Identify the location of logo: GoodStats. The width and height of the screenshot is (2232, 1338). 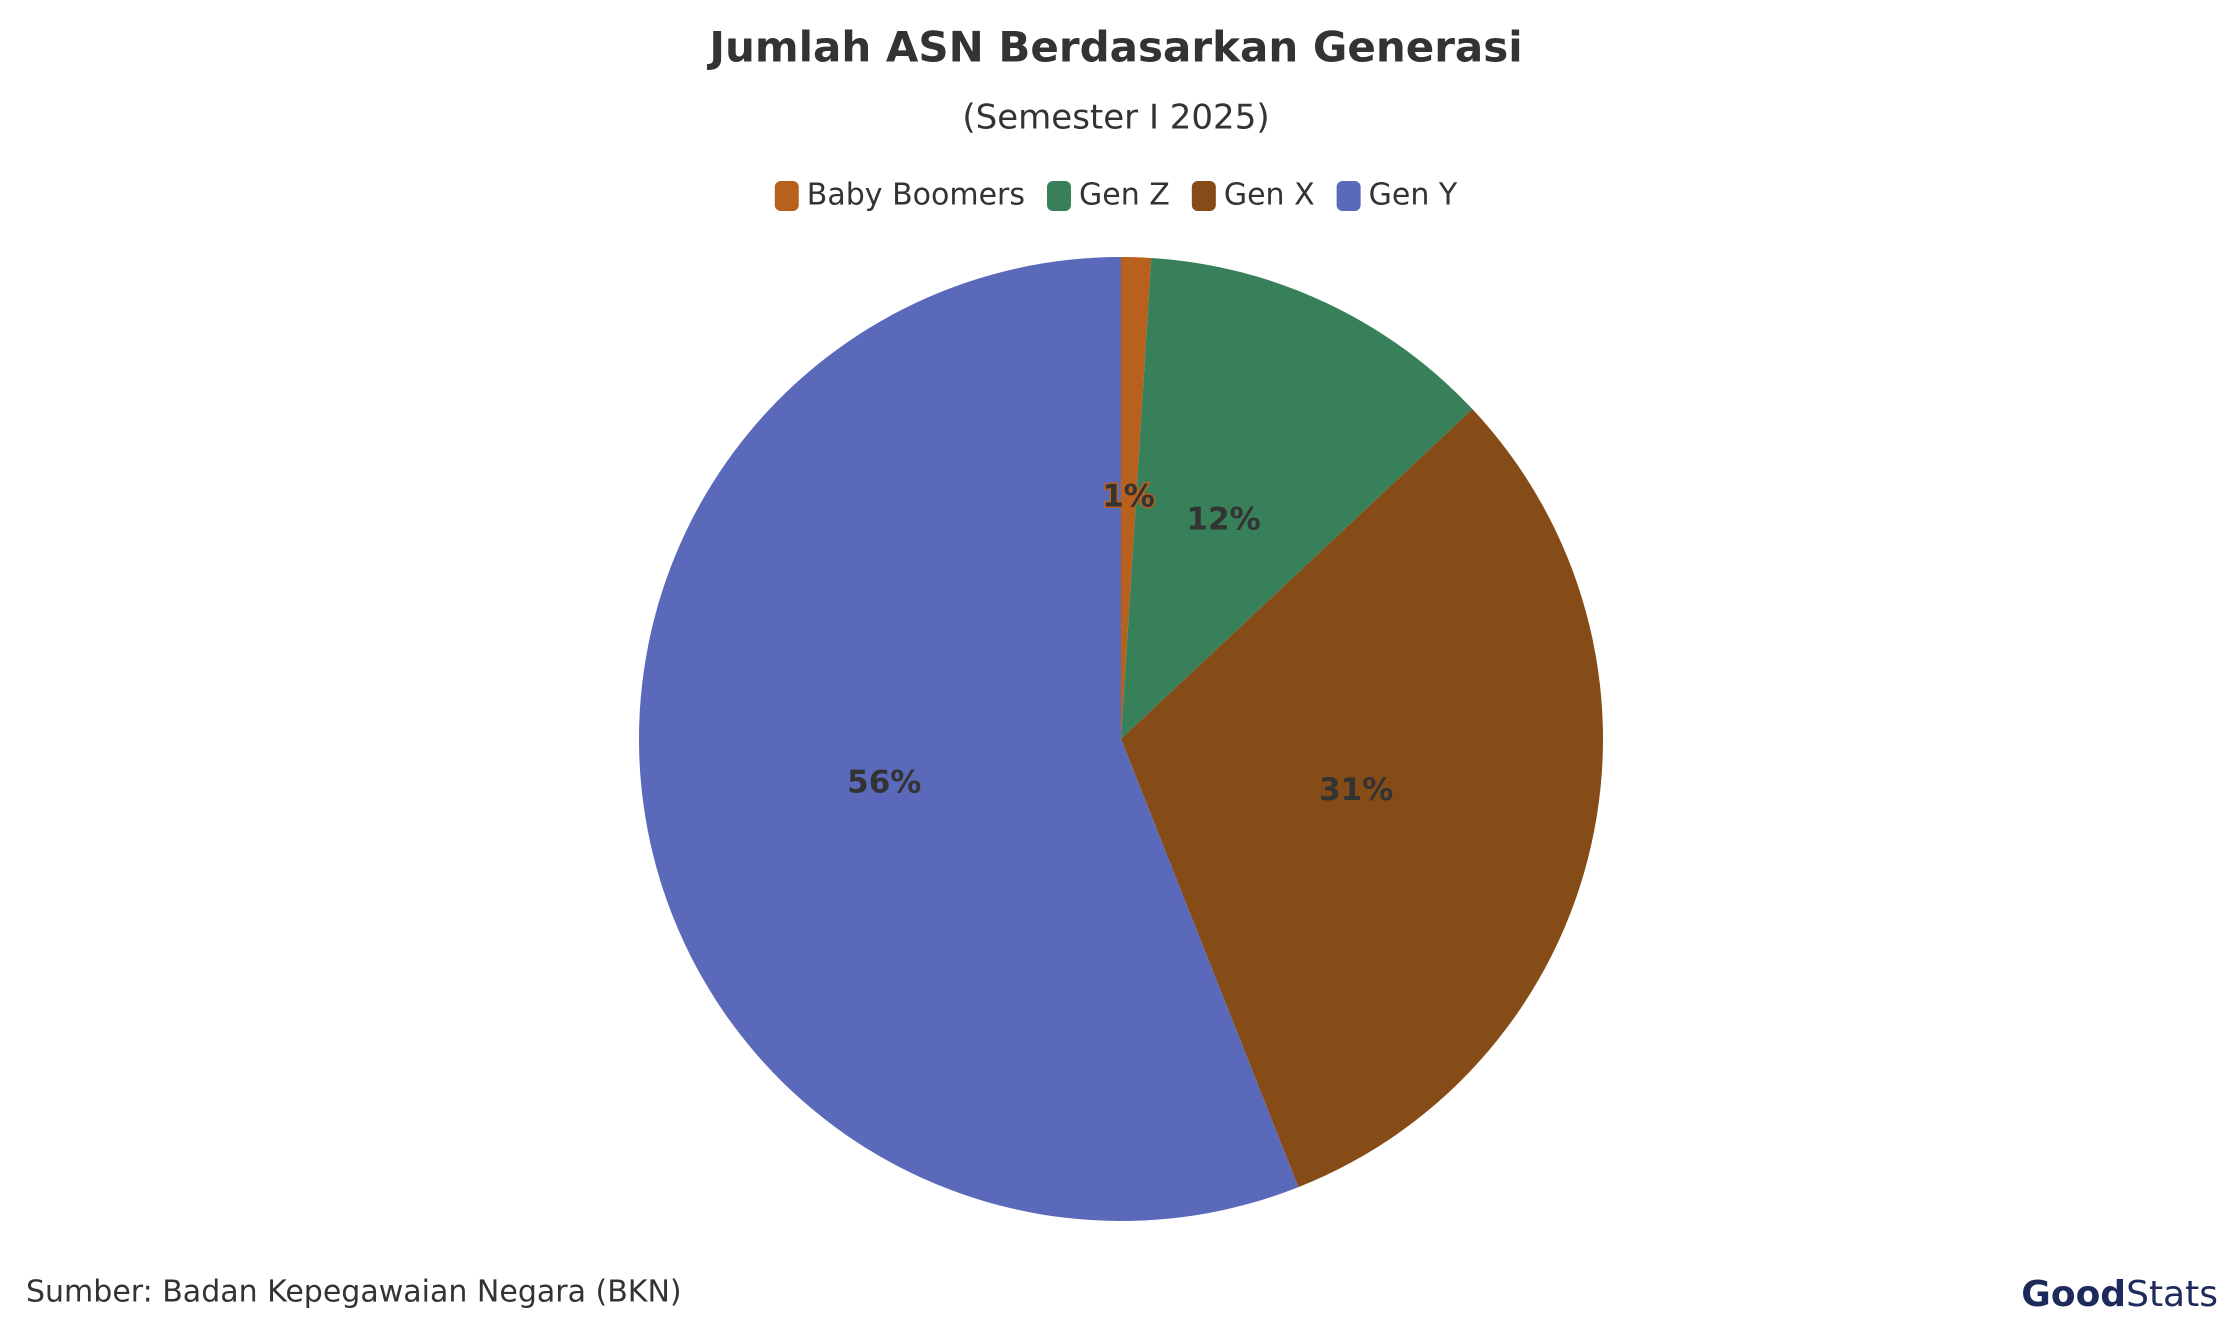
(2119, 1294).